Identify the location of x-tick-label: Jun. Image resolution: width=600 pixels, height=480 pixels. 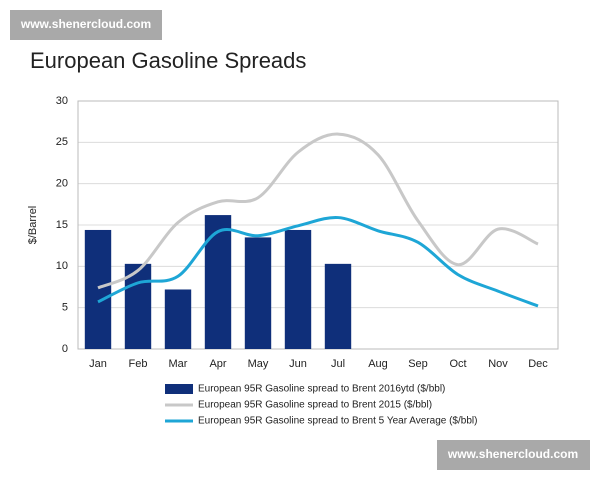
(298, 364).